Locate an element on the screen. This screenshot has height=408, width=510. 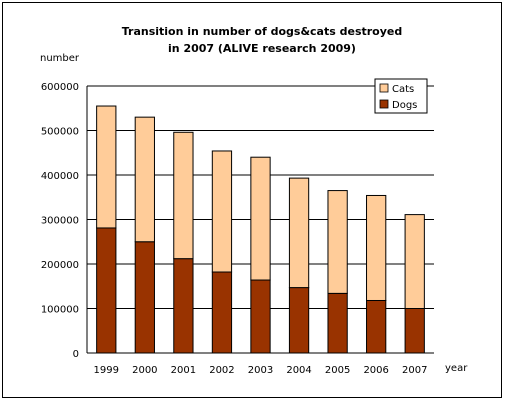
y-tick-labels: 0 100000 200000 300000 400000 500000 600000 is located at coordinates (60, 221).